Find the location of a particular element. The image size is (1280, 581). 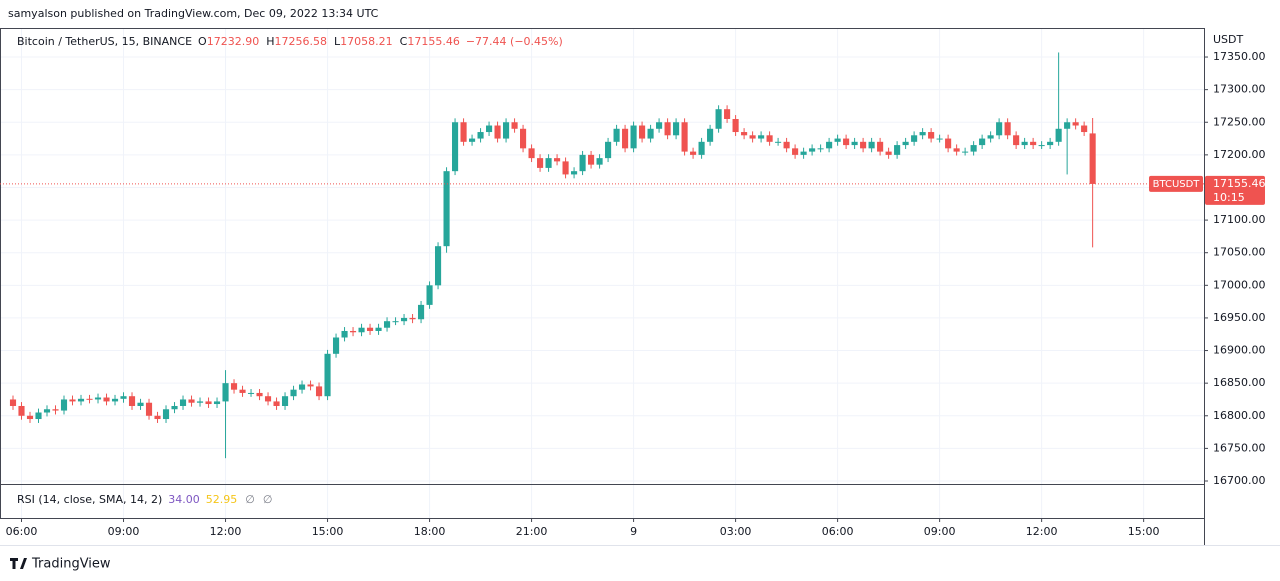

y-tick-label: 17350.00 is located at coordinates (1239, 56).